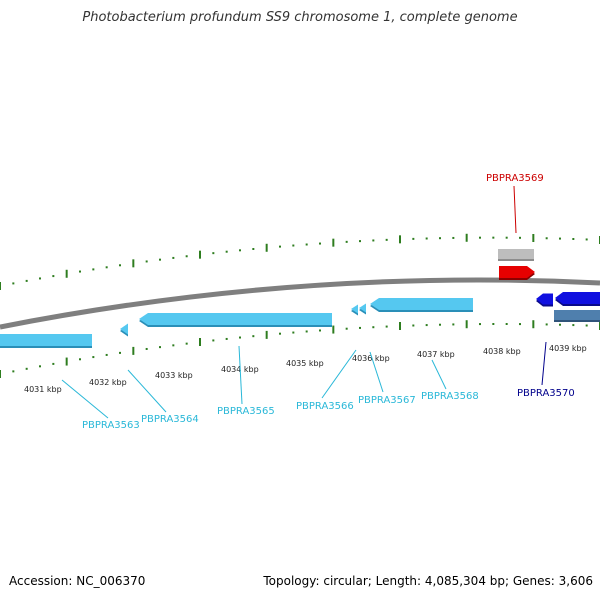 The image size is (600, 600). I want to click on outer-tick-track, so click(300, 261).